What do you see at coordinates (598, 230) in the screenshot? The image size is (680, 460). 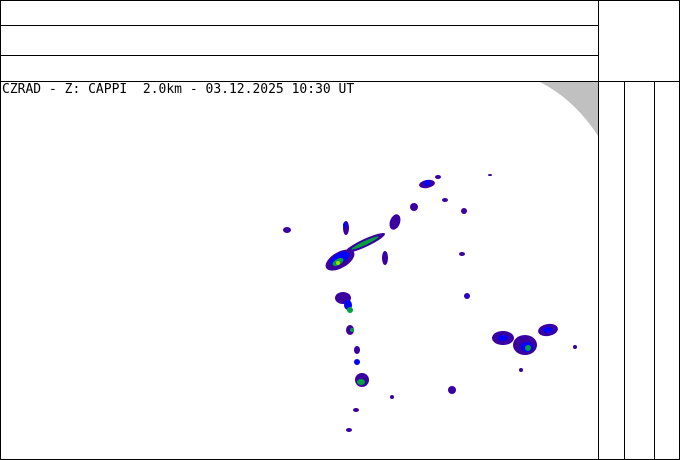 I see `right-panel-divider` at bounding box center [598, 230].